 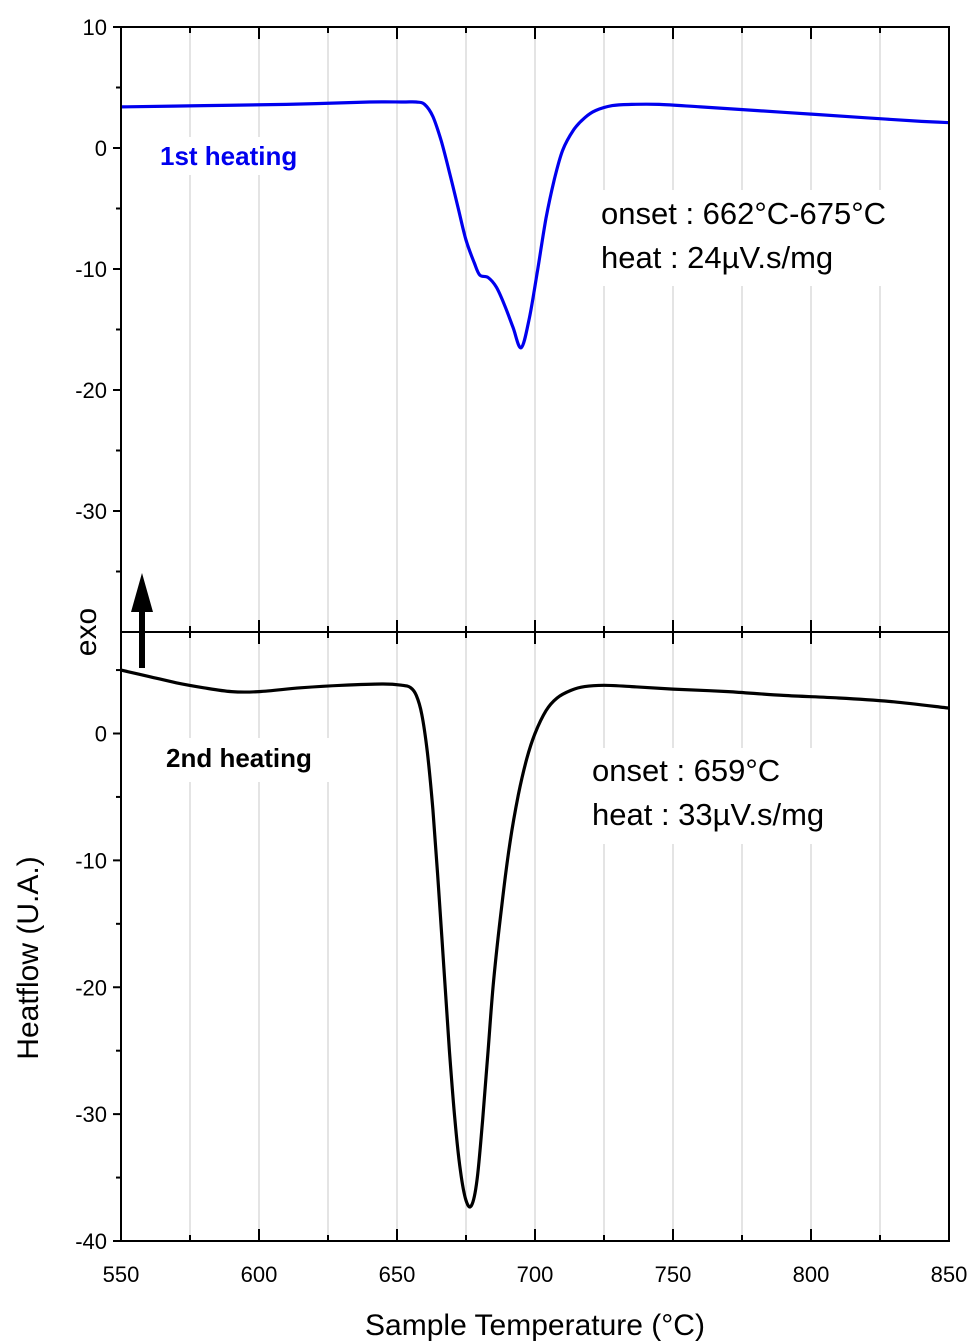 What do you see at coordinates (397, 1274) in the screenshot?
I see `x-tick-label: 650` at bounding box center [397, 1274].